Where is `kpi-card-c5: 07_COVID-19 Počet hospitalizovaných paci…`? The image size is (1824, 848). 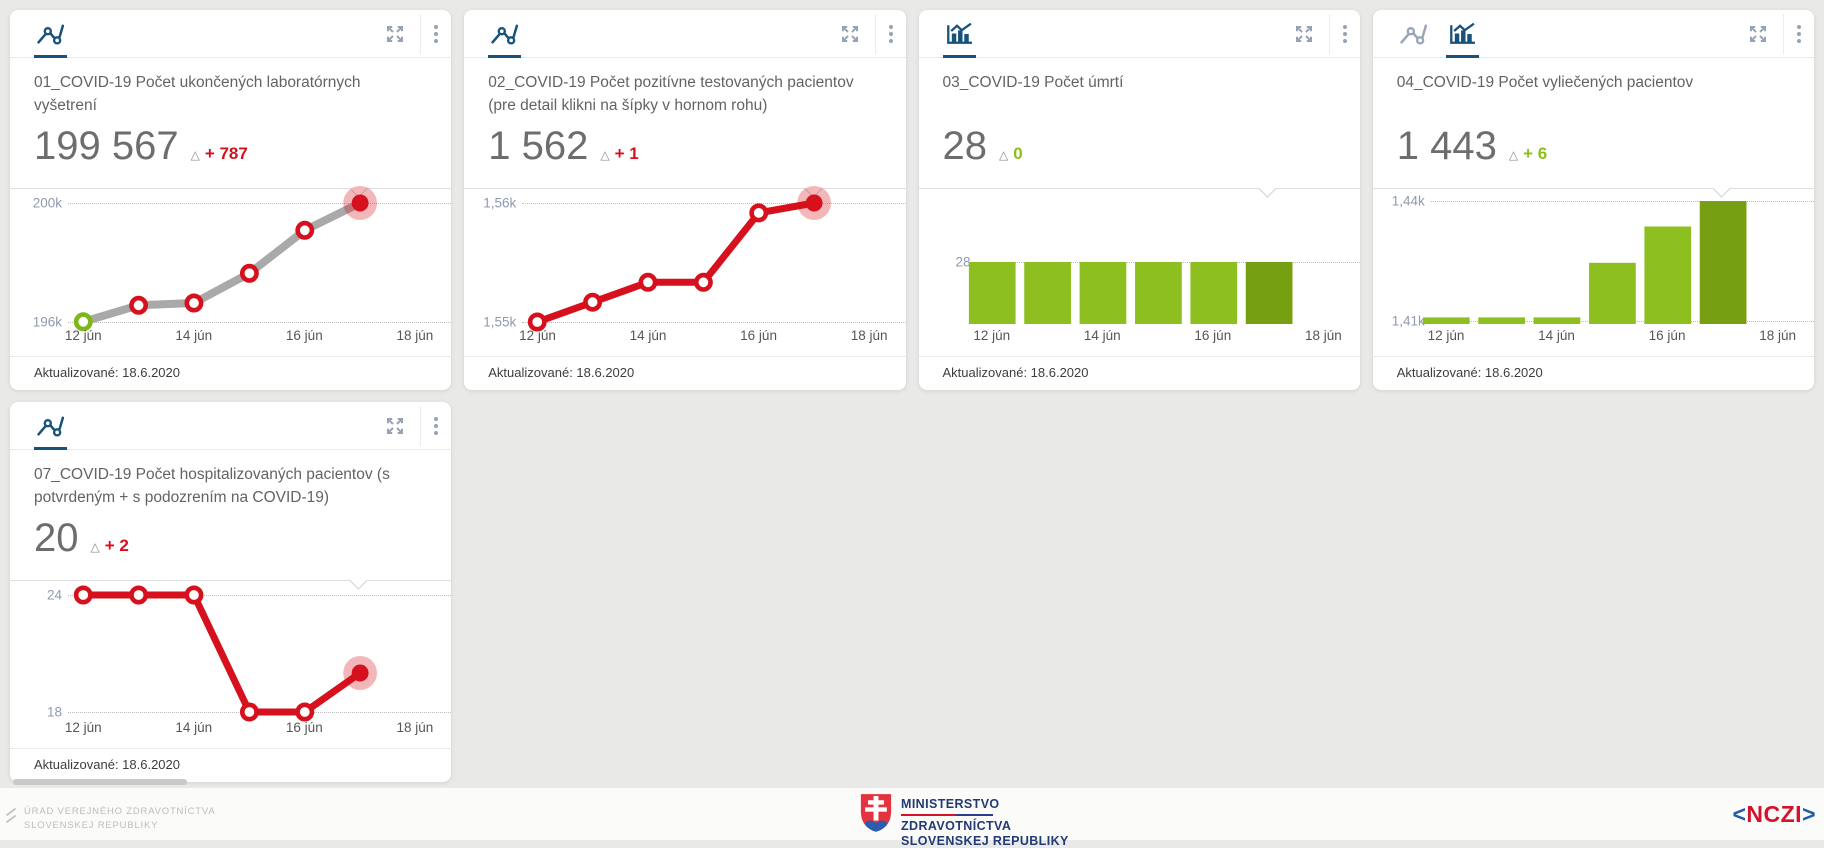
kpi-card-c5: 07_COVID-19 Počet hospitalizovaných paci… is located at coordinates (230, 592).